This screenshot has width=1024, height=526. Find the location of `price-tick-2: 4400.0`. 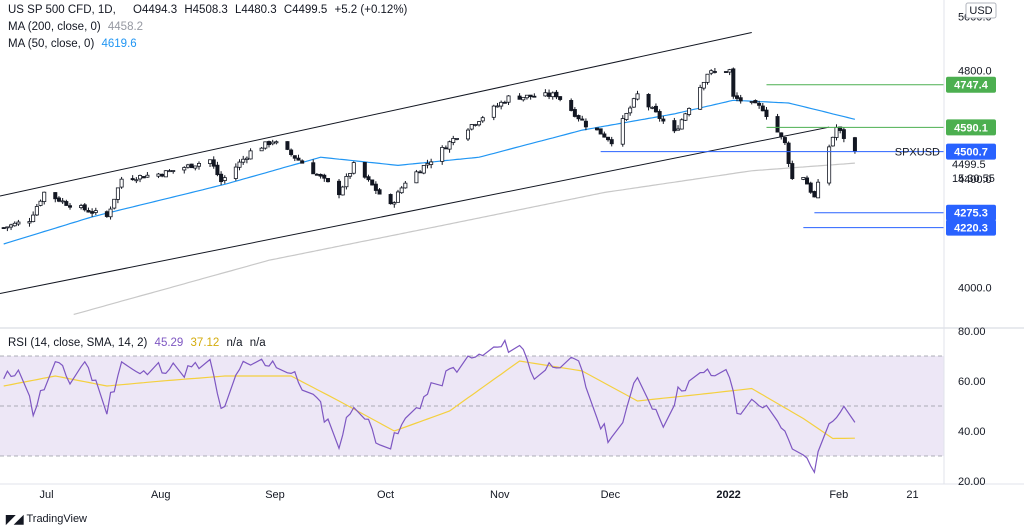

price-tick-2: 4400.0 is located at coordinates (975, 180).